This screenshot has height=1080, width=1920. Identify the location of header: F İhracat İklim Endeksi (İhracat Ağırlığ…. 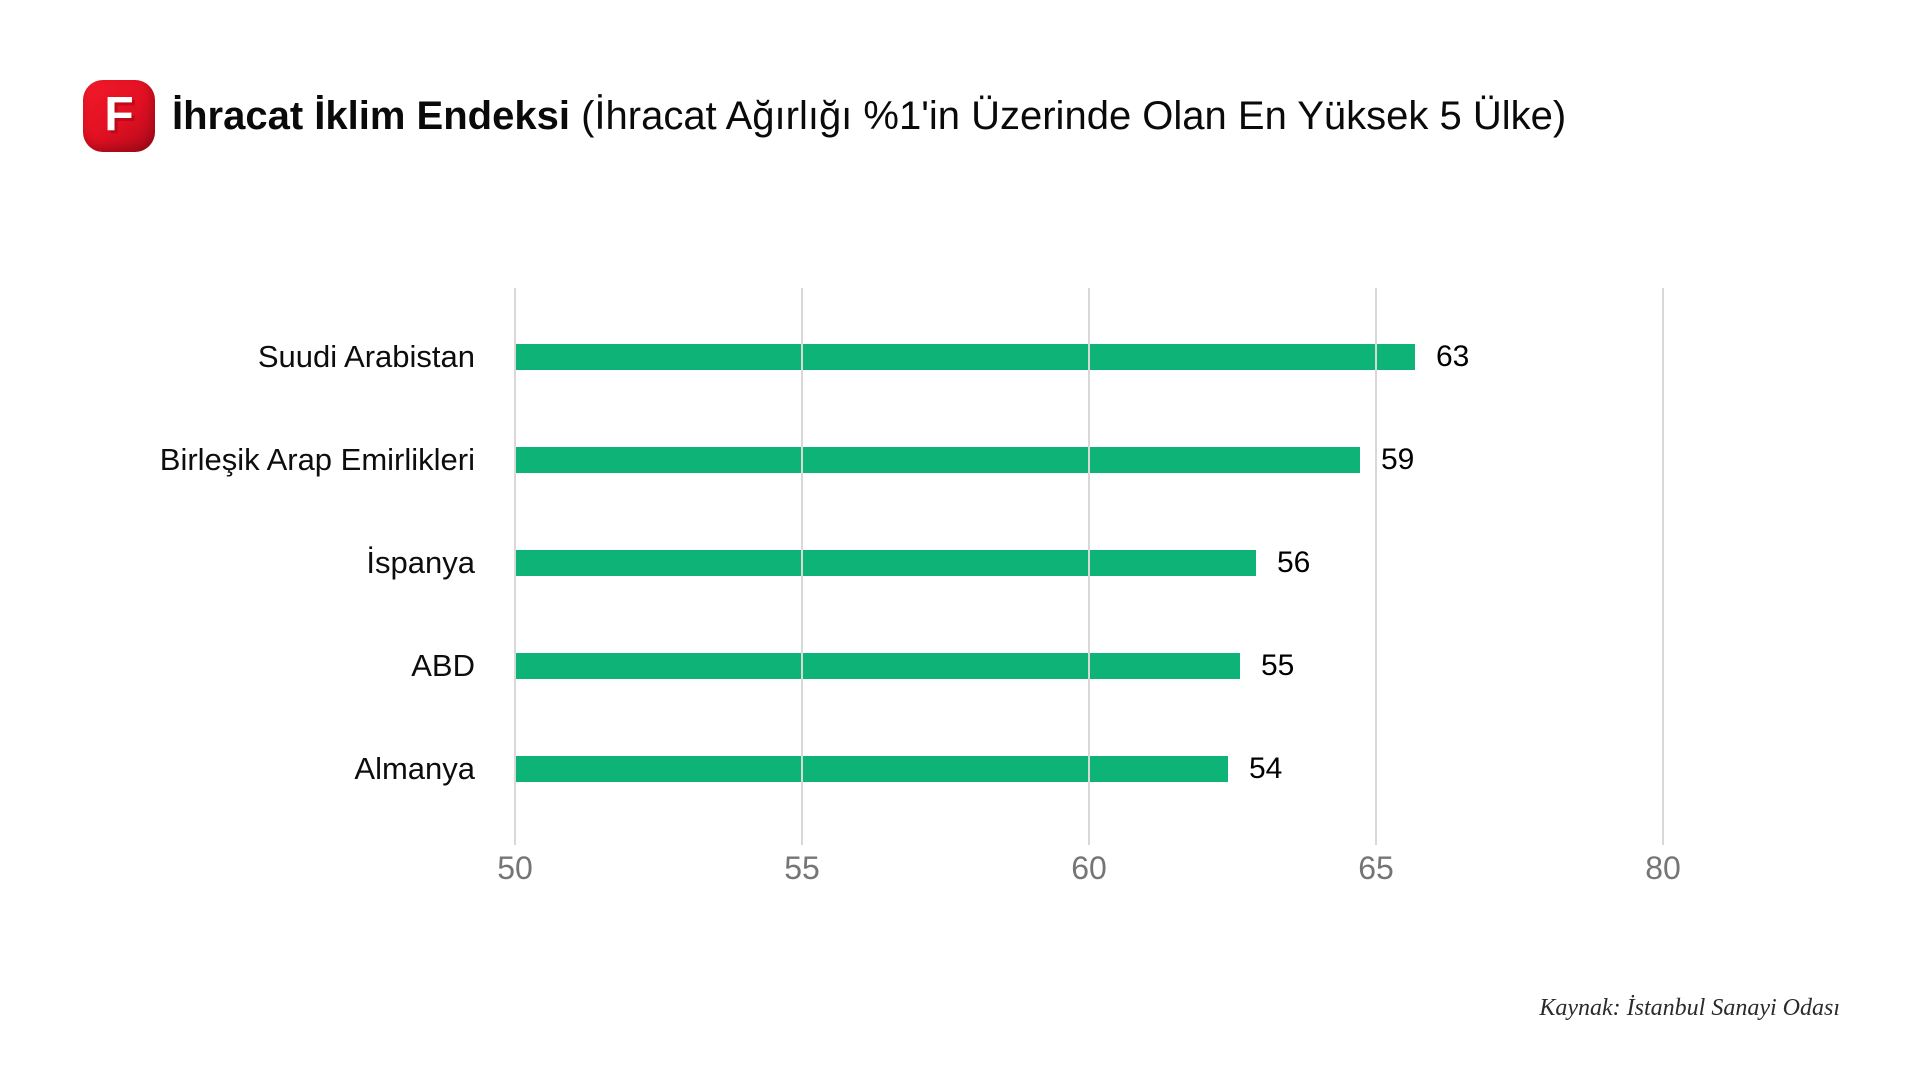
(824, 116).